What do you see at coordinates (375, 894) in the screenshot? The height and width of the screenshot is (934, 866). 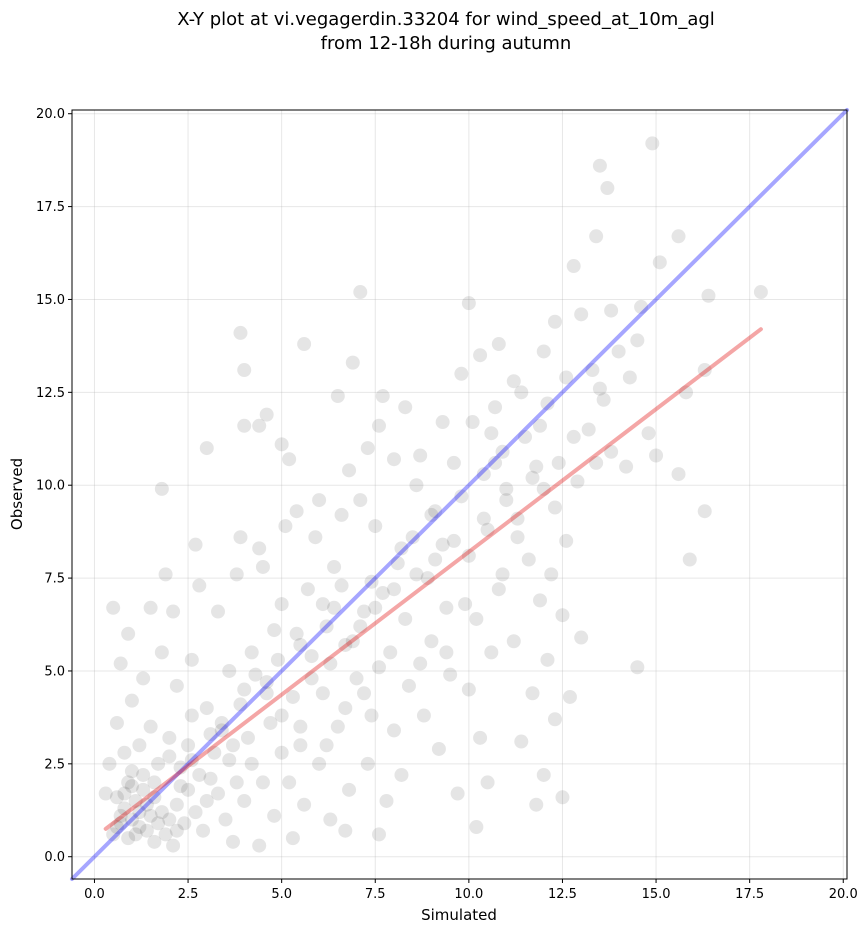 I see `x-tick-label: 7.5` at bounding box center [375, 894].